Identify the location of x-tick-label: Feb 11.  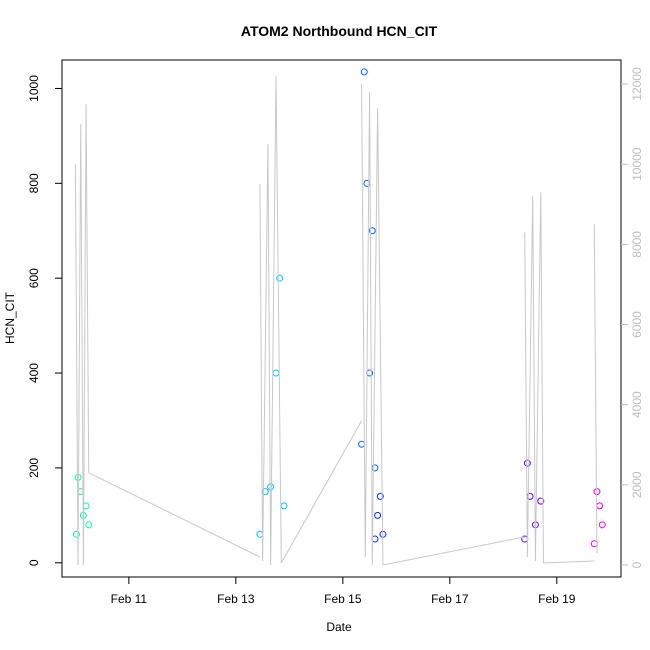
(129, 599).